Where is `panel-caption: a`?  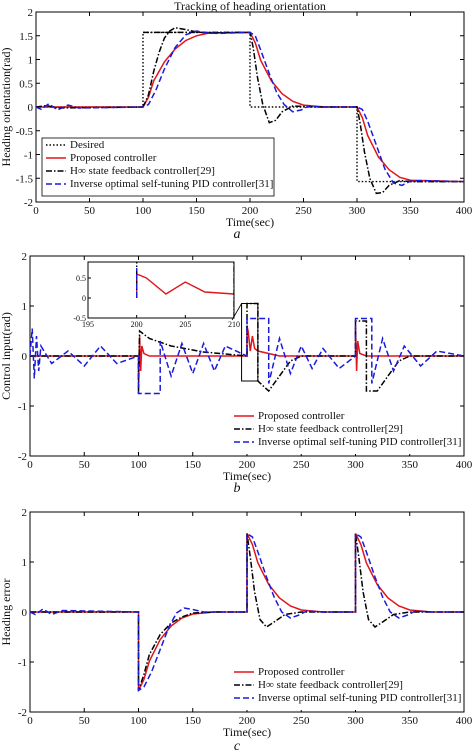
panel-caption: a is located at coordinates (237, 234).